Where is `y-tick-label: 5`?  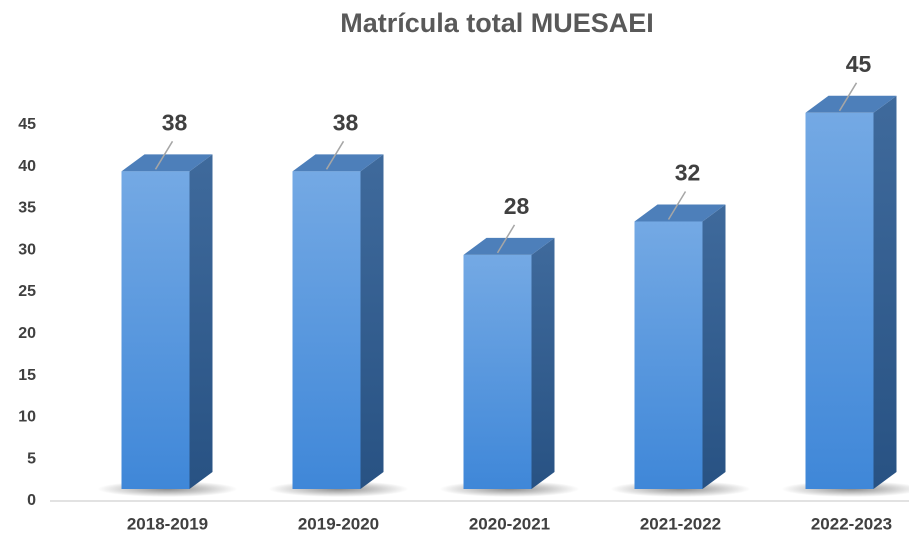 y-tick-label: 5 is located at coordinates (31, 458).